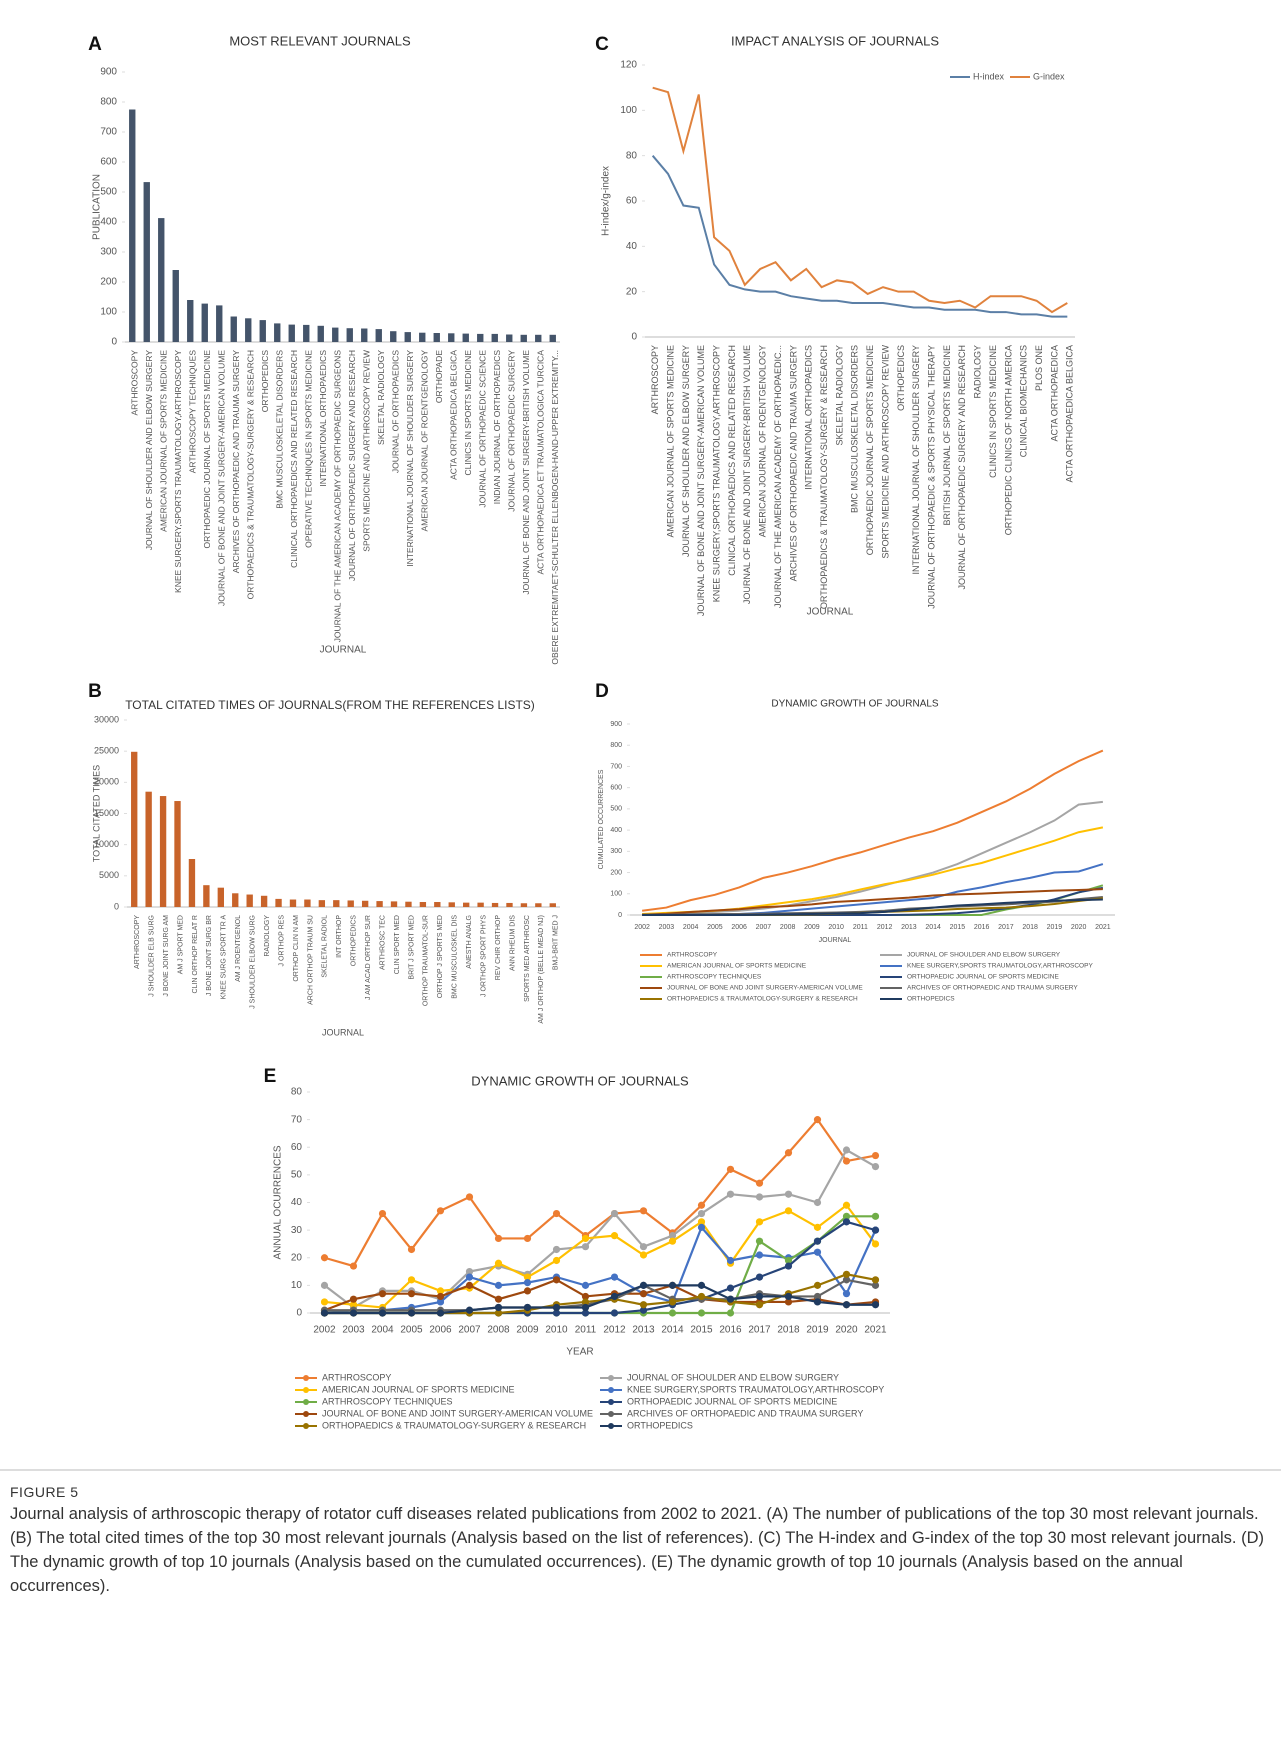 This screenshot has width=1281, height=1749. What do you see at coordinates (616, 788) in the screenshot?
I see `y-tick-label: 600` at bounding box center [616, 788].